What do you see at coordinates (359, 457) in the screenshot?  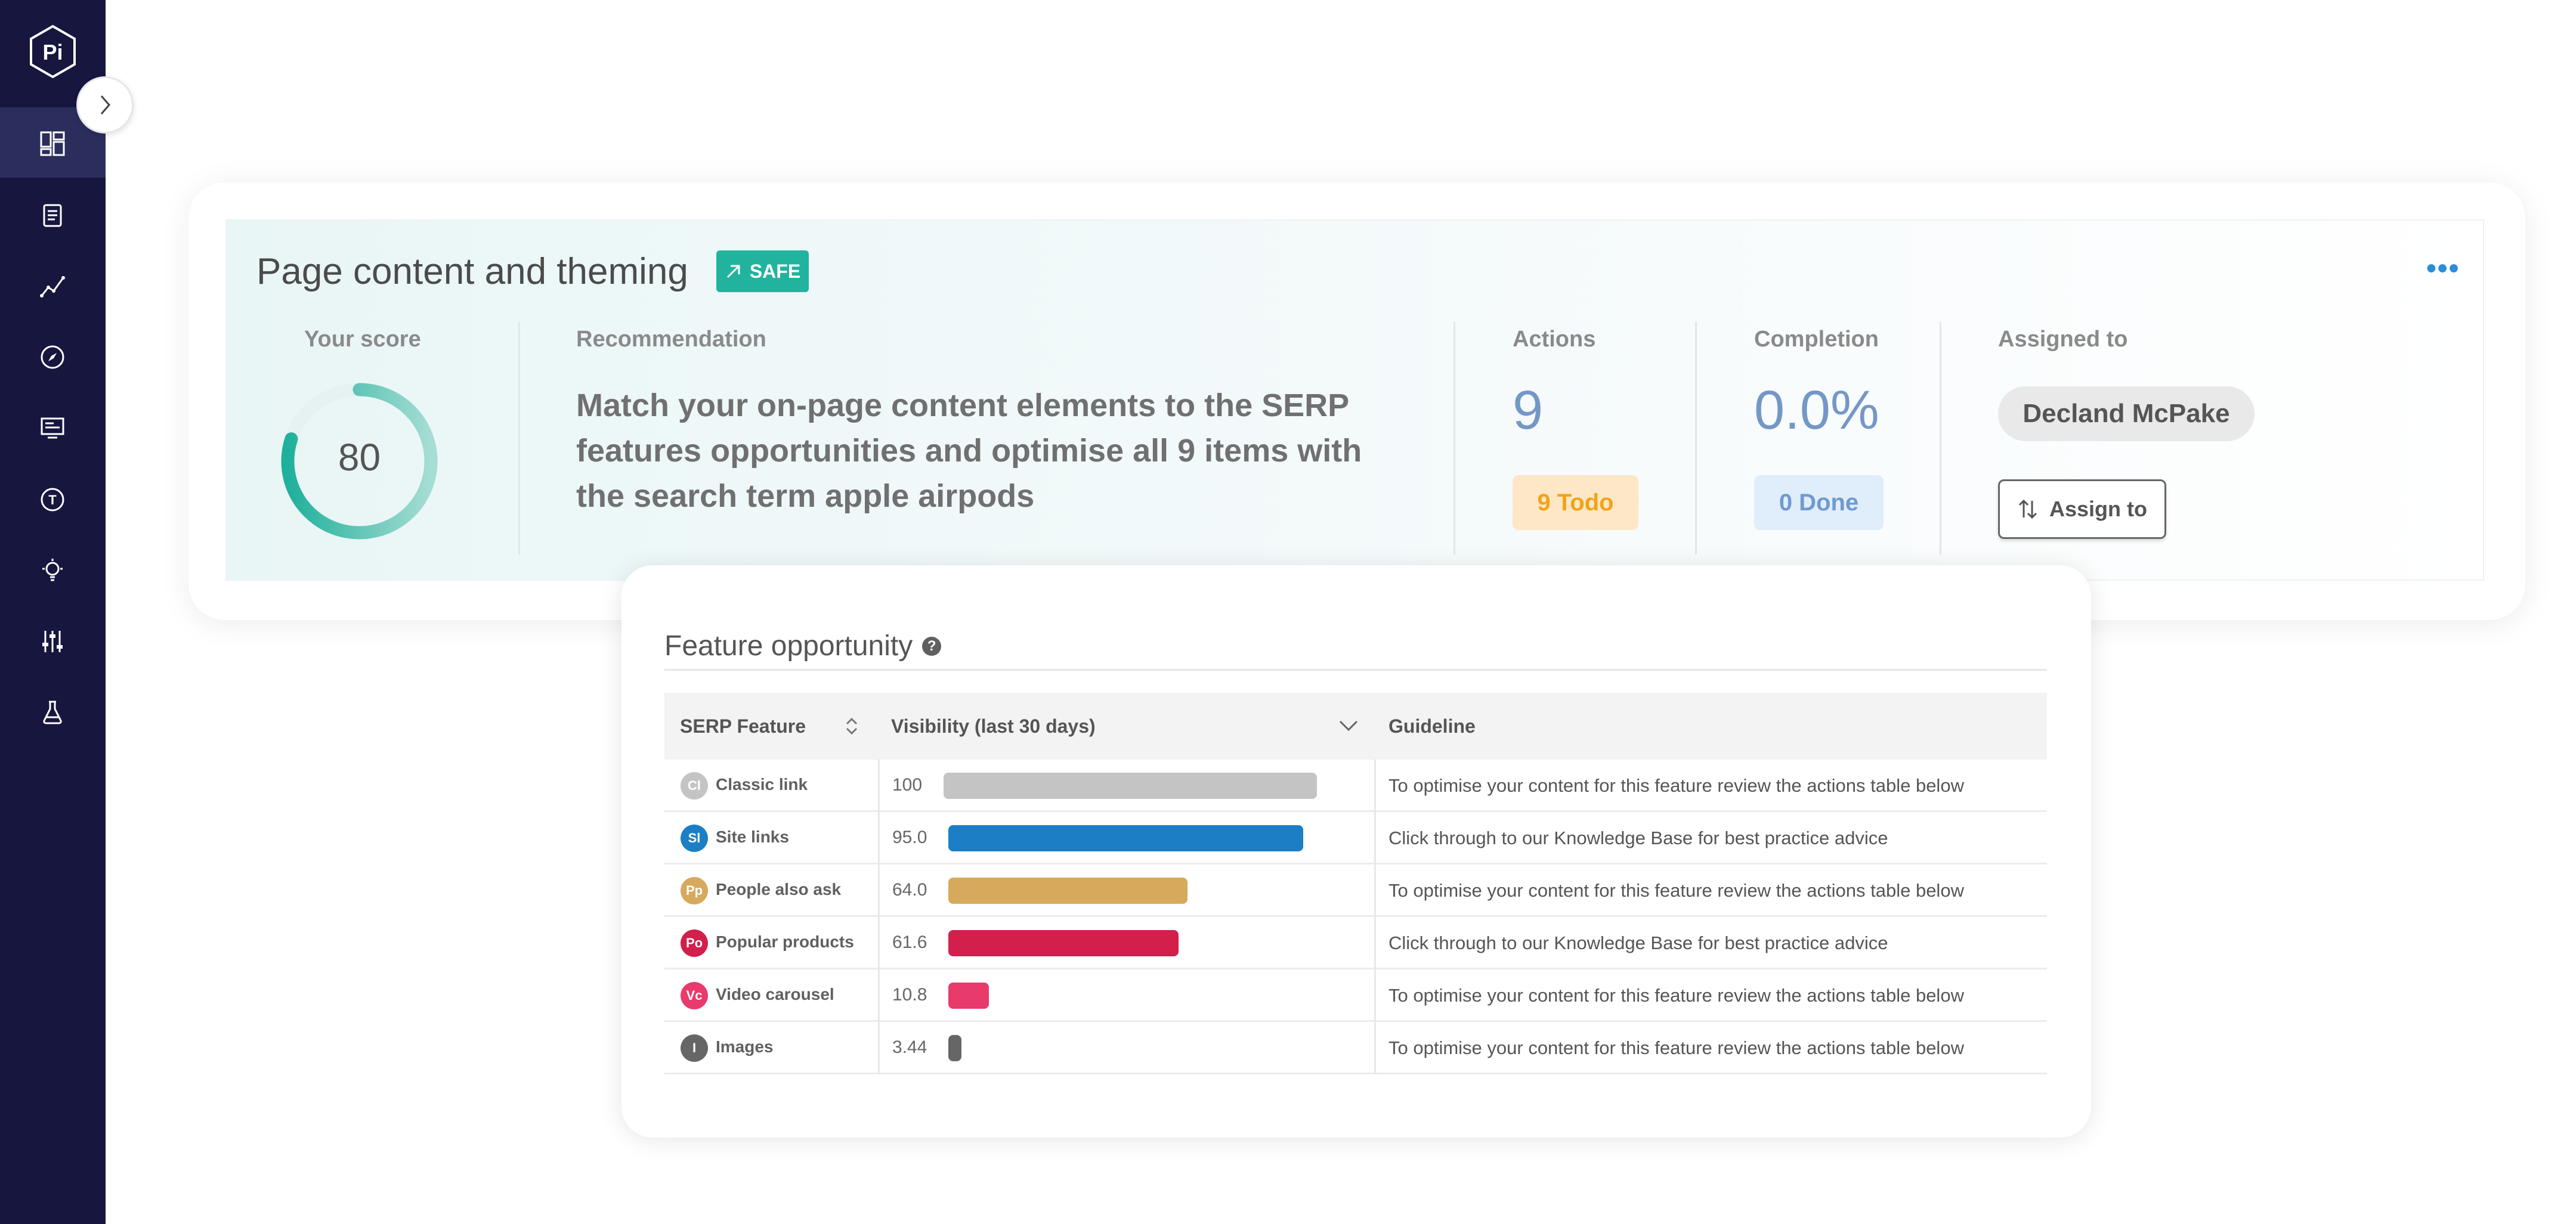 I see `score-value: 80` at bounding box center [359, 457].